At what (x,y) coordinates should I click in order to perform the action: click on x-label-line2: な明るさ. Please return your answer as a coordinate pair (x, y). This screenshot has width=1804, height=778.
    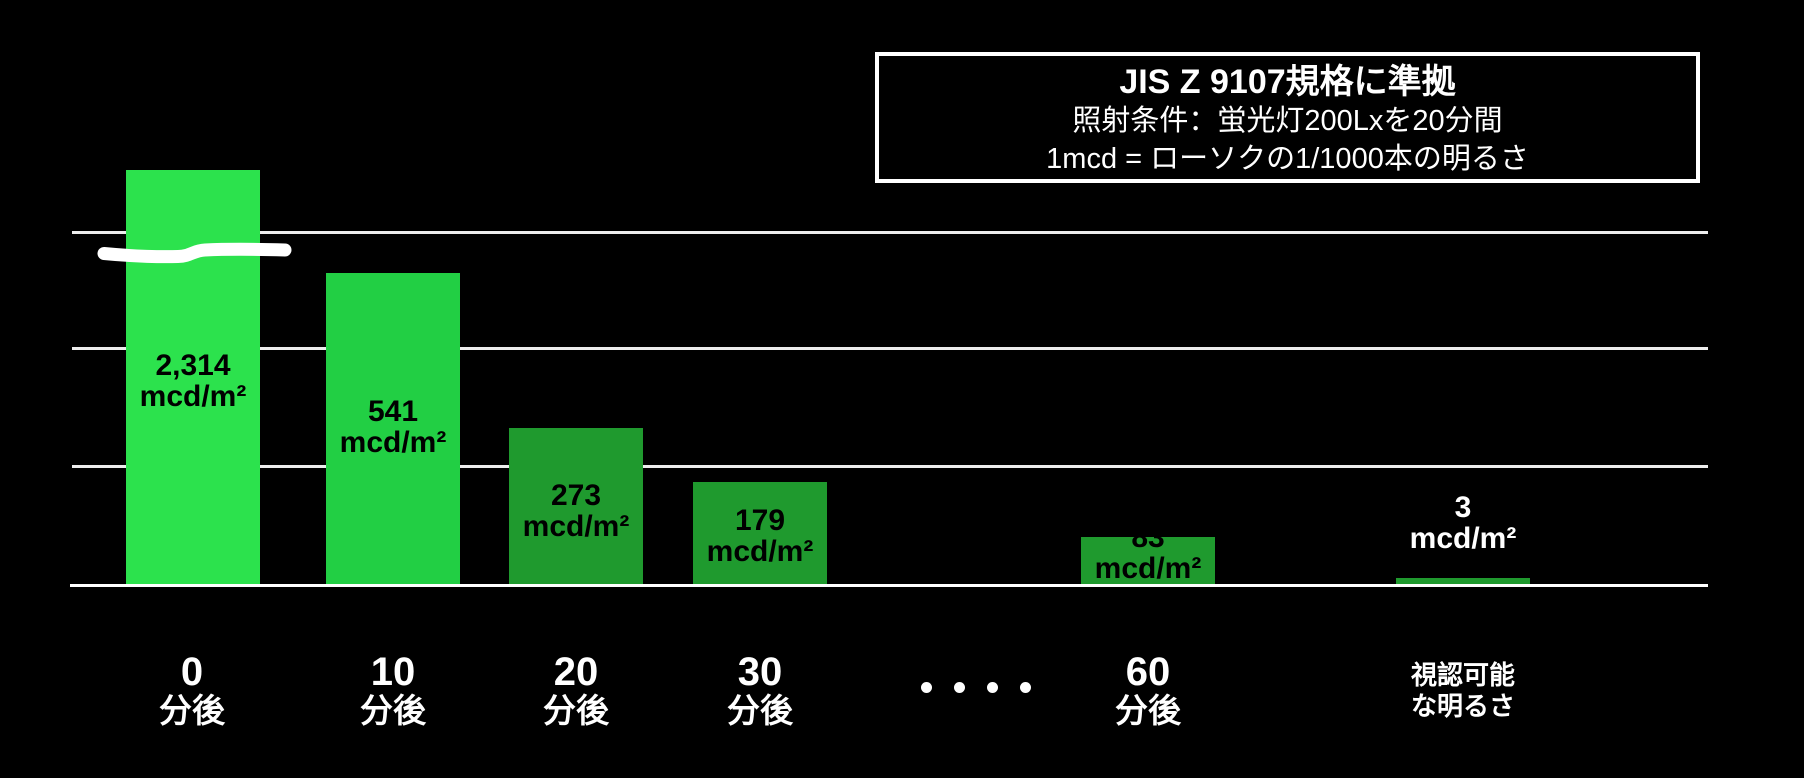
    Looking at the image, I should click on (1463, 706).